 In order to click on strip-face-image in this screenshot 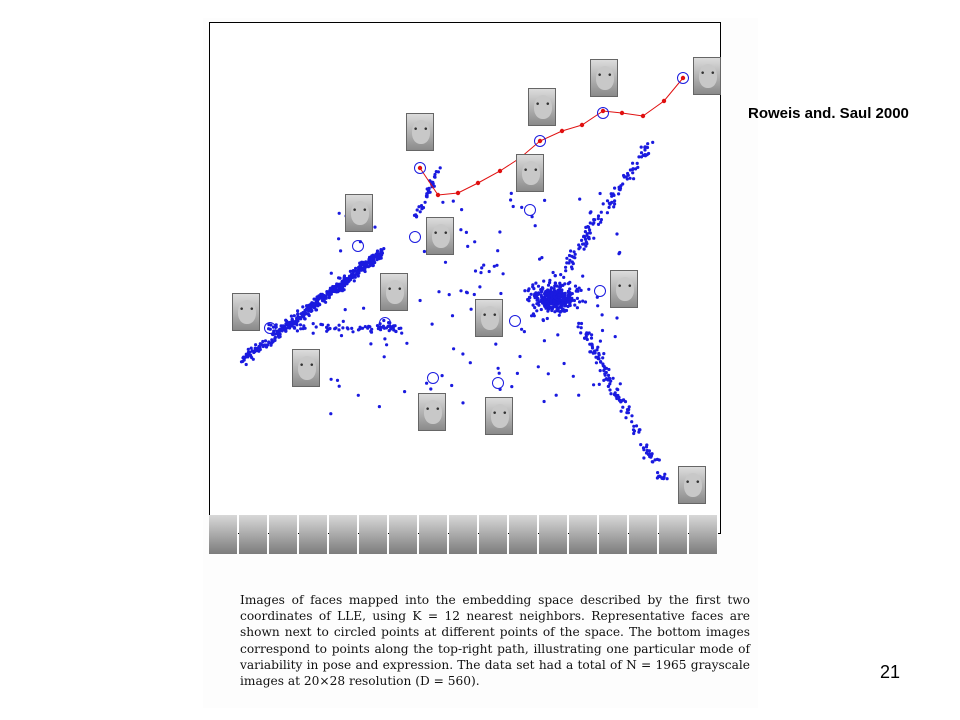, I will do `click(223, 534)`.